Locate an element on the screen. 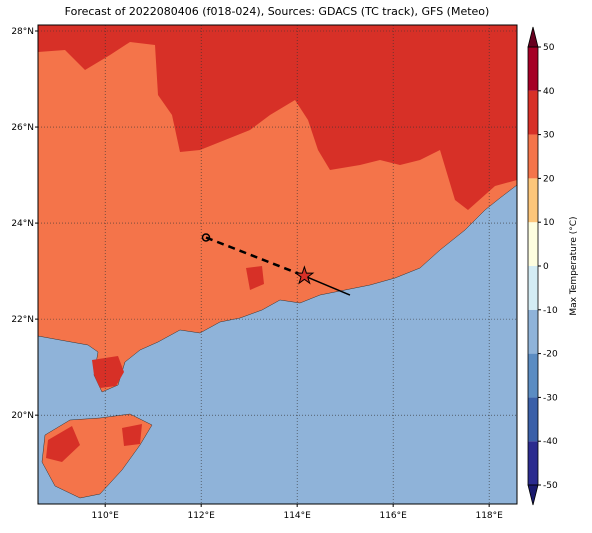 The width and height of the screenshot is (592, 533). colorbar-tick-label: 10 is located at coordinates (549, 223).